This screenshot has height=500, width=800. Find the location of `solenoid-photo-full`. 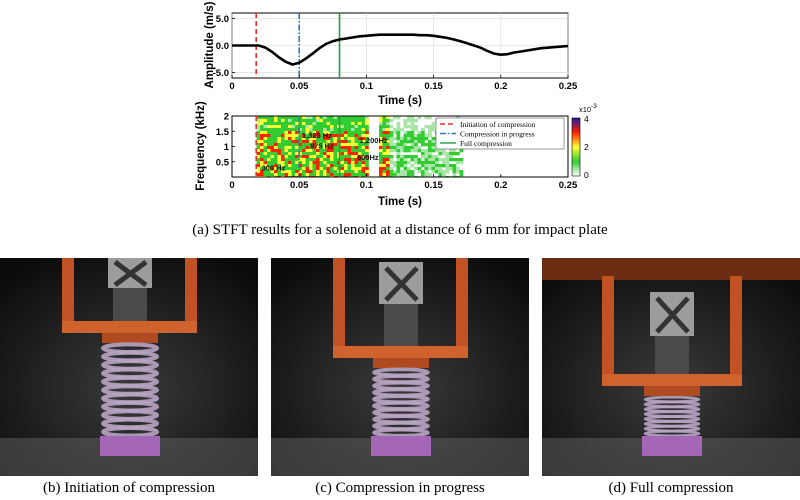

solenoid-photo-full is located at coordinates (671, 367).